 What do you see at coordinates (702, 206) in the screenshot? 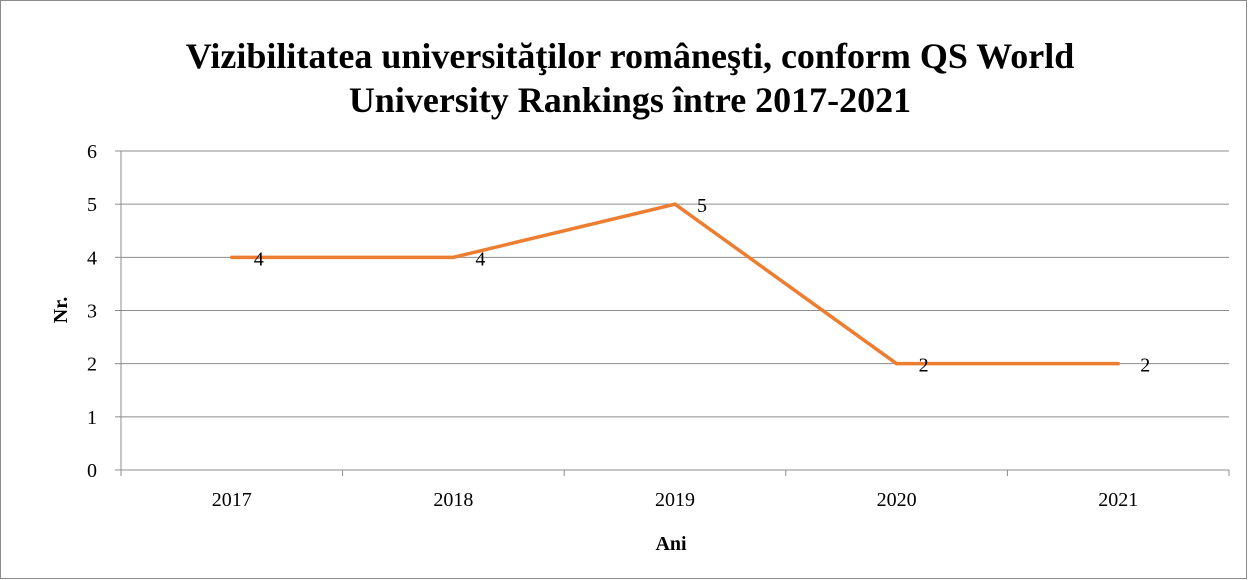
I see `data-label: 5` at bounding box center [702, 206].